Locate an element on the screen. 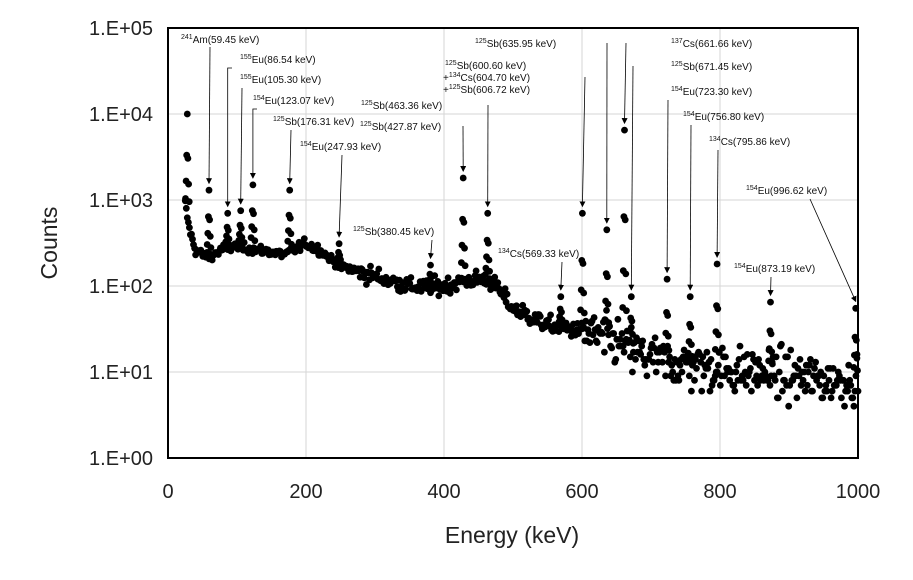 The height and width of the screenshot is (580, 913). peak-label-prefix: + is located at coordinates (446, 78).